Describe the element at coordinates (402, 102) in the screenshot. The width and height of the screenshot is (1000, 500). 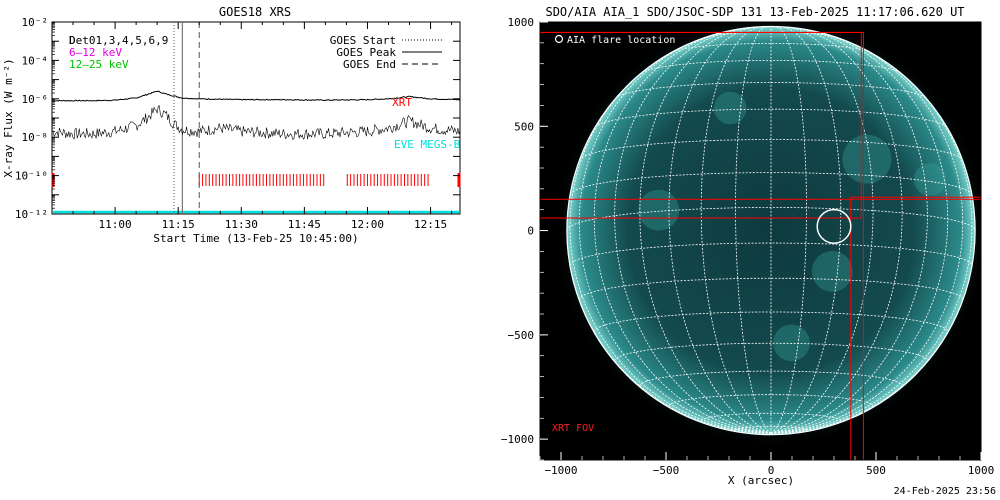
I see `xrt-label: XRT` at that location.